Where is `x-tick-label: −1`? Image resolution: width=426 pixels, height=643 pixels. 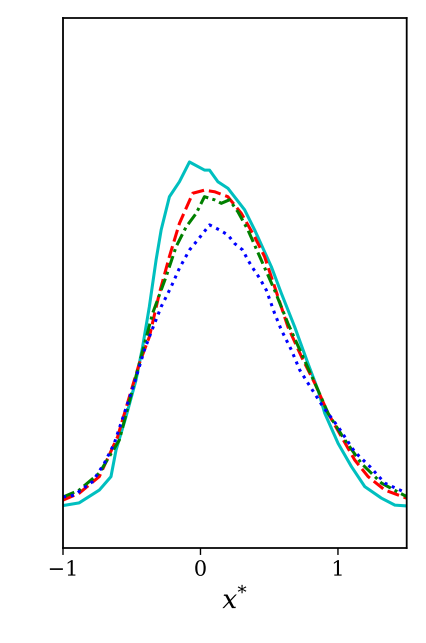
x-tick-label: −1 is located at coordinates (63, 568).